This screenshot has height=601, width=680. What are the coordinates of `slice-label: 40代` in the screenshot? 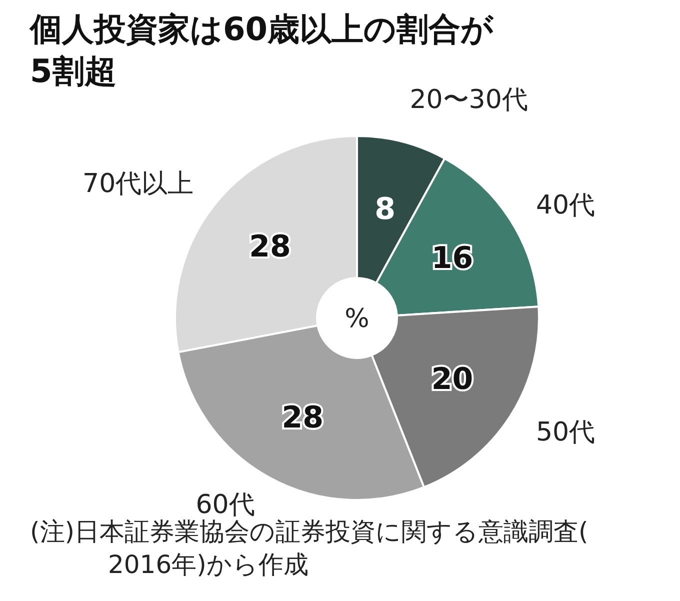 It's located at (566, 205).